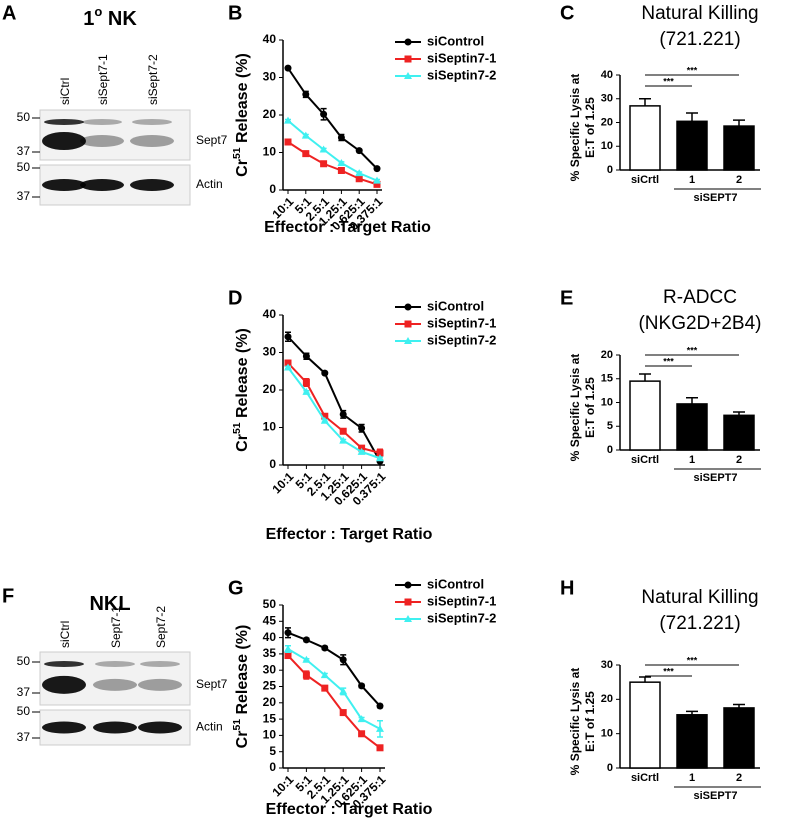  What do you see at coordinates (270, 653) in the screenshot?
I see `y-tick-label: 35` at bounding box center [270, 653].